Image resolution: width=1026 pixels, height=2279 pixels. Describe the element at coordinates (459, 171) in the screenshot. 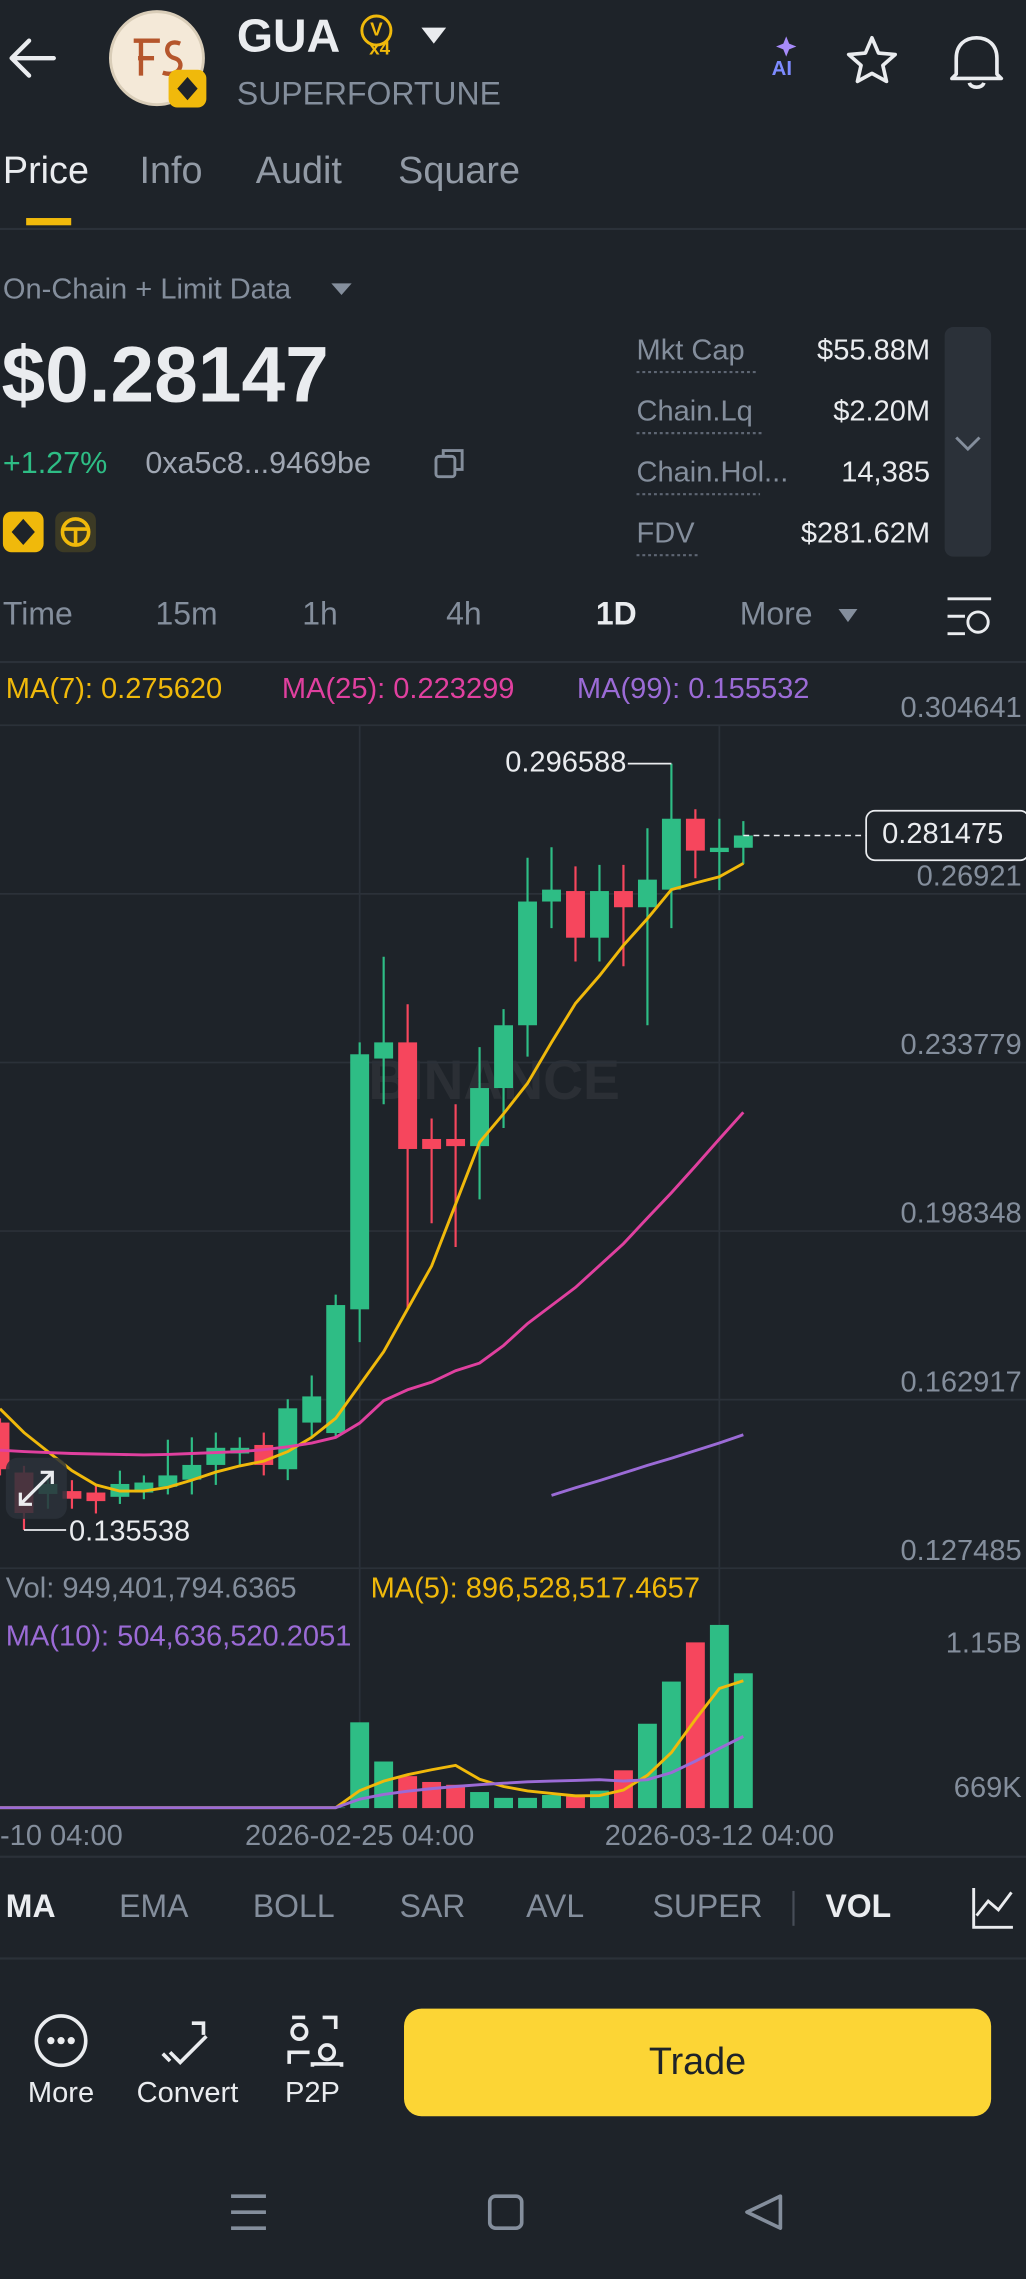

I see `tab: Square` at that location.